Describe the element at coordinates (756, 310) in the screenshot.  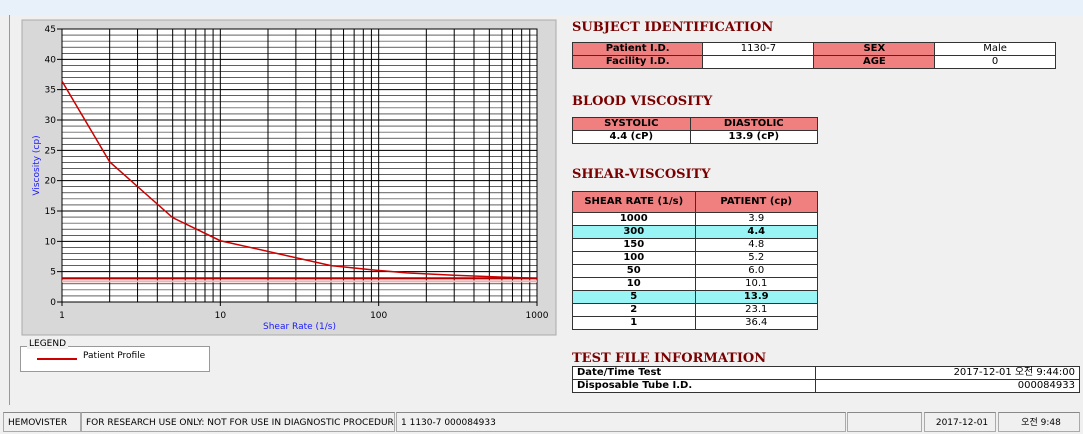
I see `cell: 23.1` at that location.